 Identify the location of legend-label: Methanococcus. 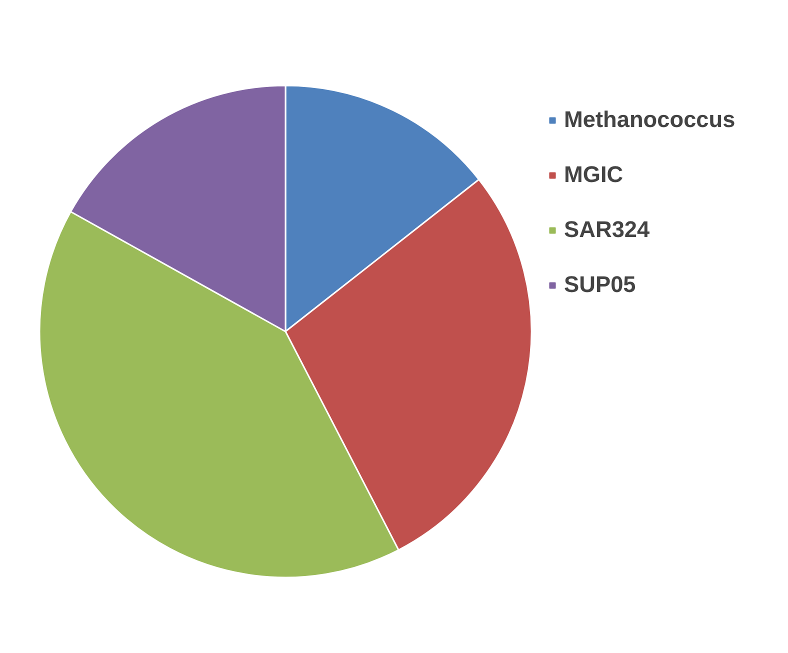
(650, 119).